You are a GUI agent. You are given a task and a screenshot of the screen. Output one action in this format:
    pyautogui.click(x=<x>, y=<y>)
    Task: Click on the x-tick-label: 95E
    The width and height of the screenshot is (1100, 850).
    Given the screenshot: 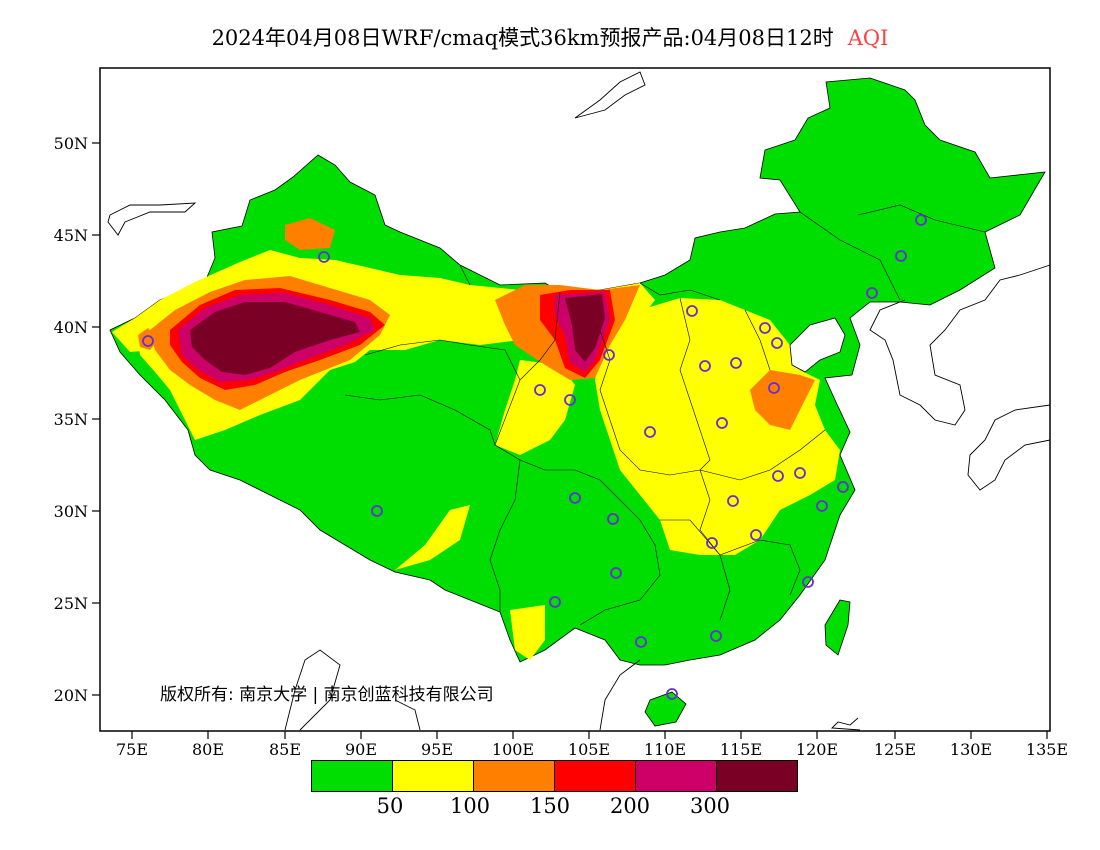 What is the action you would take?
    pyautogui.click(x=437, y=749)
    